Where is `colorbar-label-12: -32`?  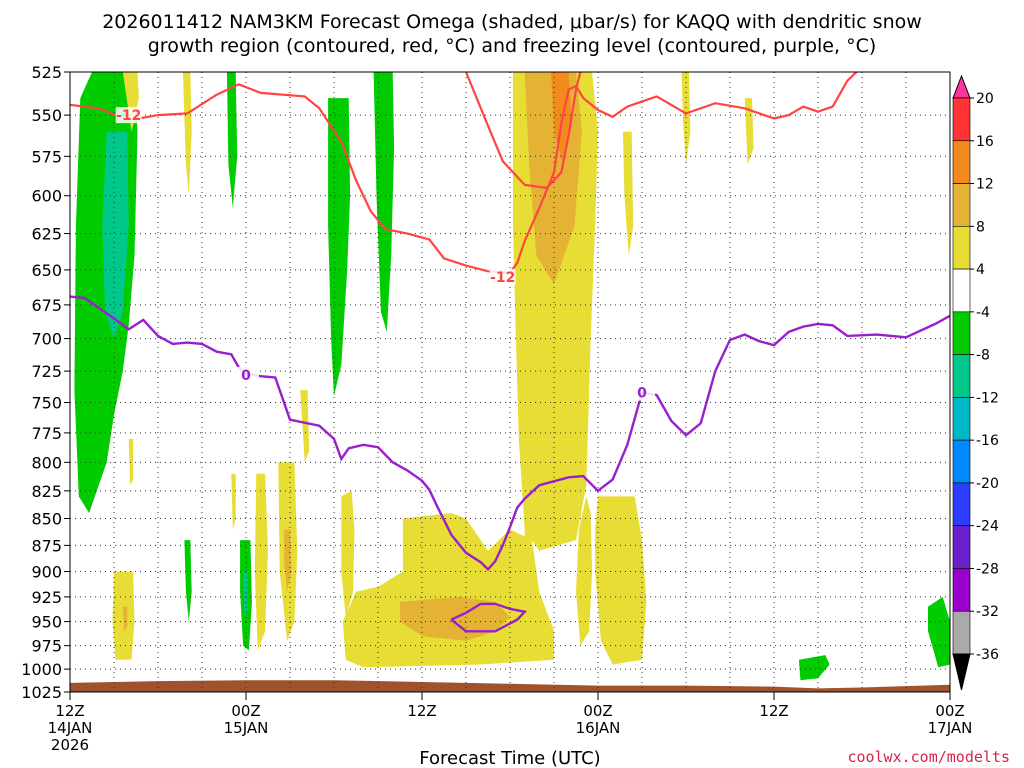
colorbar-label-12: -32 is located at coordinates (987, 612).